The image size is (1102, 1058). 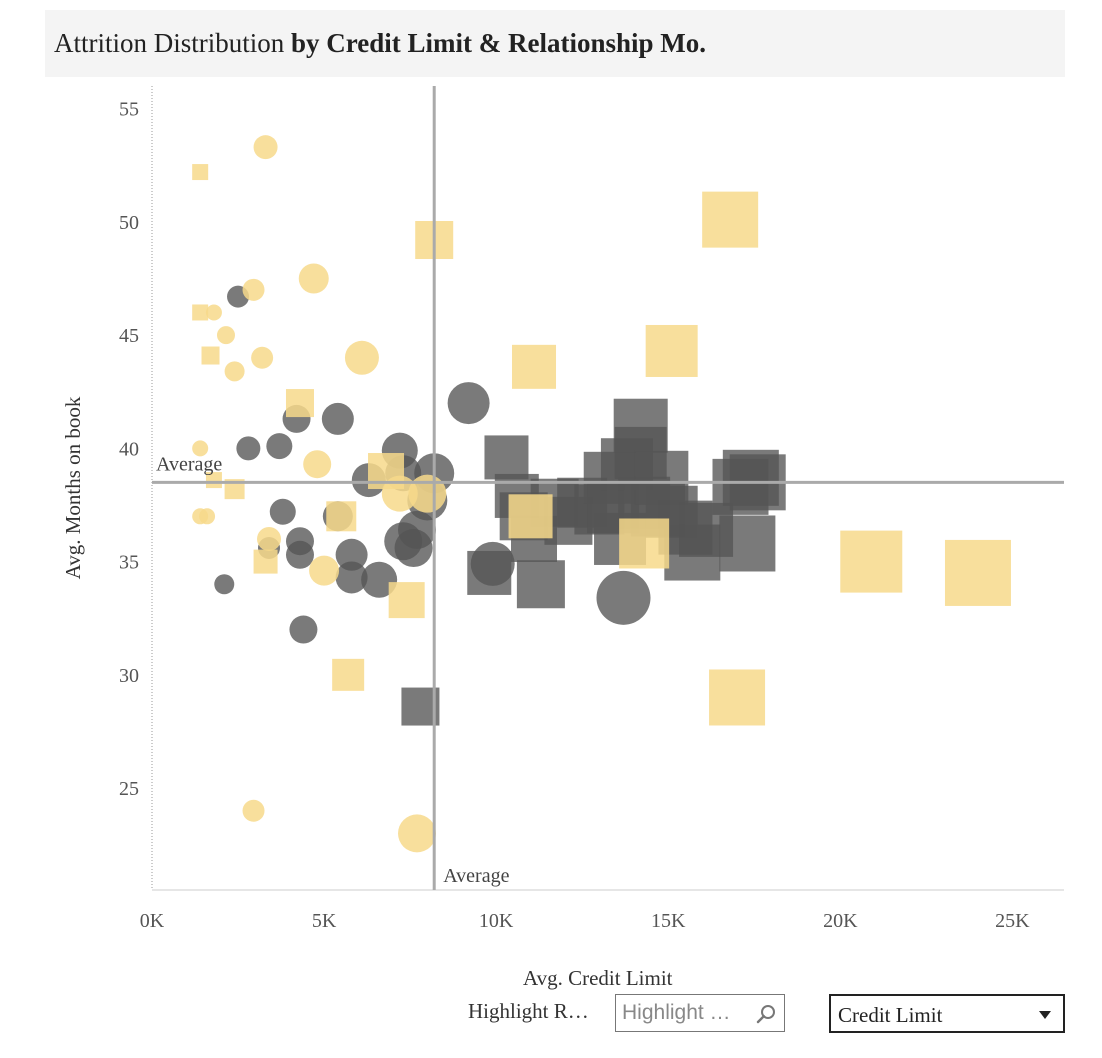 What do you see at coordinates (129, 110) in the screenshot?
I see `y-tick-label: 55` at bounding box center [129, 110].